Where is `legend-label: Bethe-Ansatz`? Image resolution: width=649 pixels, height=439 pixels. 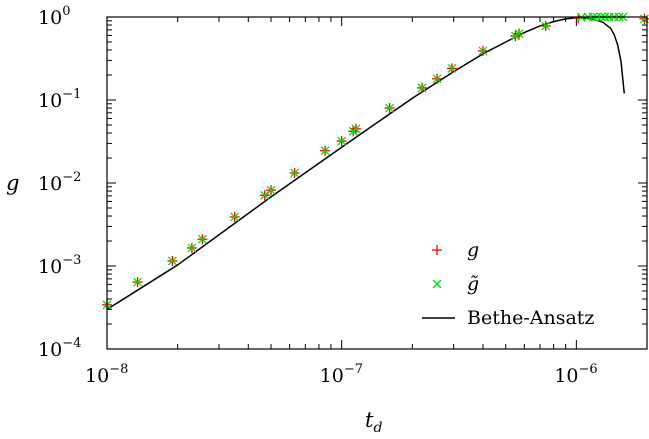 legend-label: Bethe-Ansatz is located at coordinates (530, 318).